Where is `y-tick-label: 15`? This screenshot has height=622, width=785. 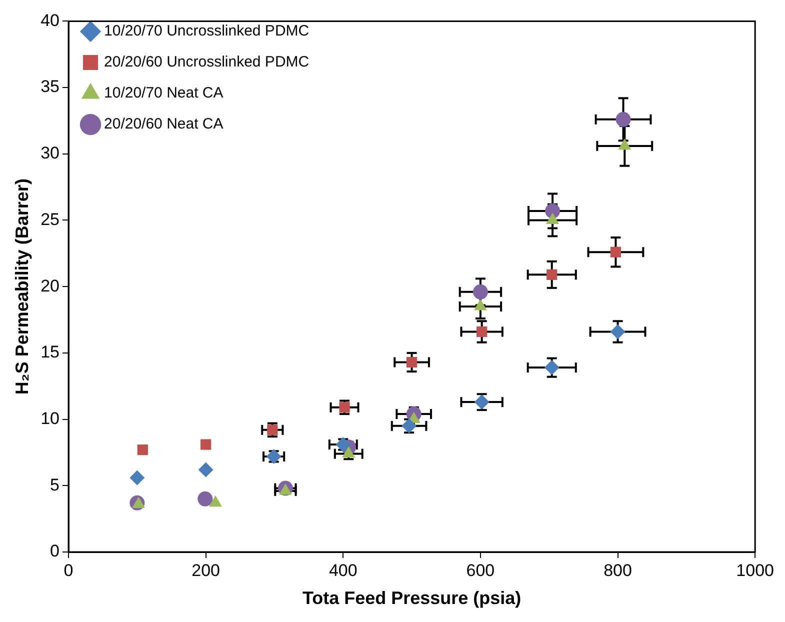
y-tick-label: 15 is located at coordinates (50, 352).